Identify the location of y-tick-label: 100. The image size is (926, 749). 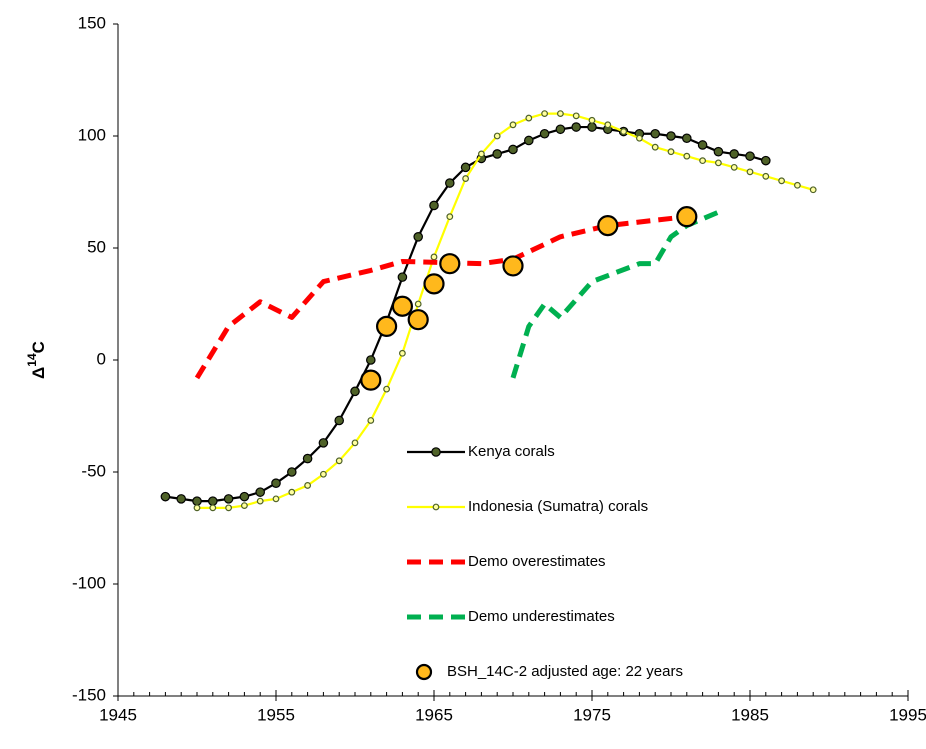
(92, 134).